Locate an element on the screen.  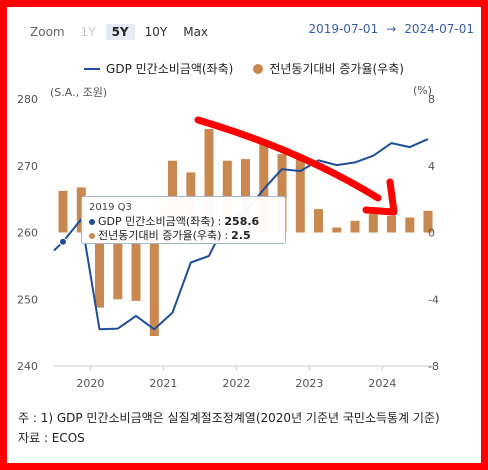
bar-2023-Q1 is located at coordinates (318, 221).